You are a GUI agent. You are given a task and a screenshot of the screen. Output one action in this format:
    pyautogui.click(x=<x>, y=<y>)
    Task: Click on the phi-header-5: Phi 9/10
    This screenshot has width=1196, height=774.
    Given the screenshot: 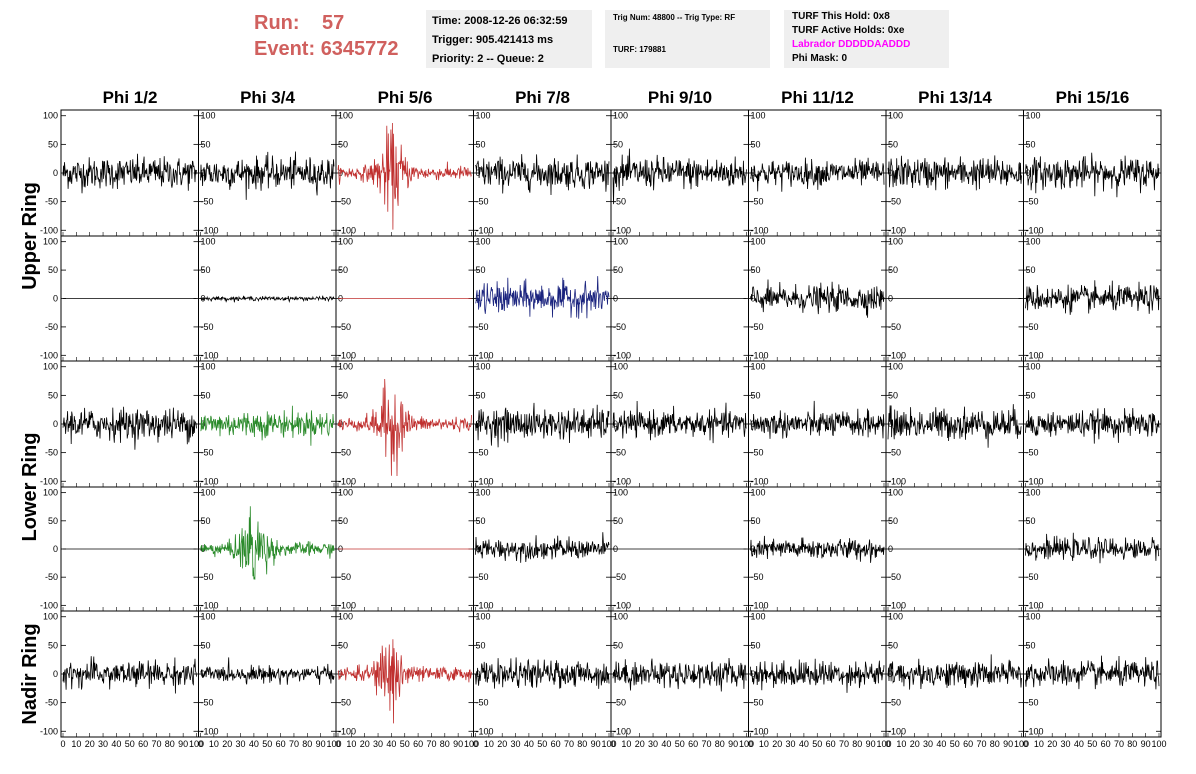 What is the action you would take?
    pyautogui.click(x=680, y=97)
    